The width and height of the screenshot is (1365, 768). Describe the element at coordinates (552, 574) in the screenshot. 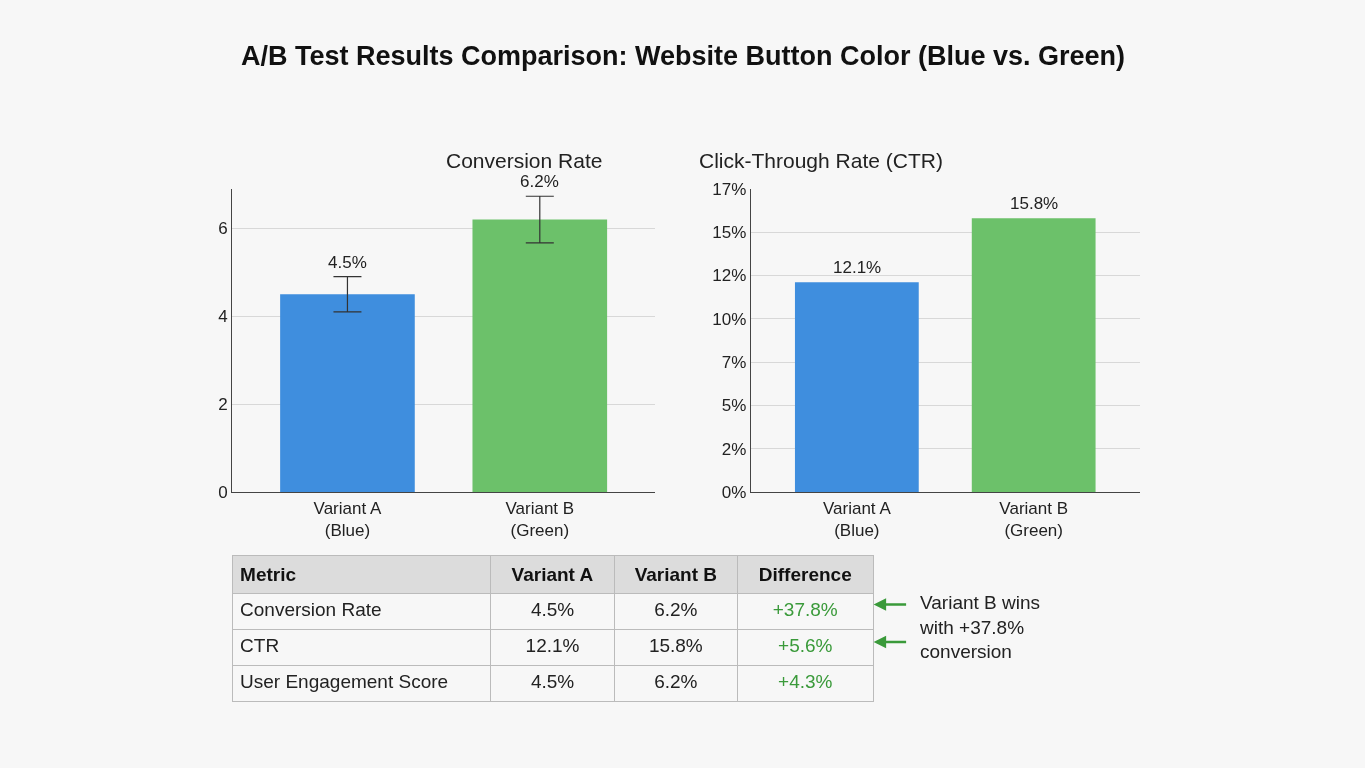

I see `category-label: Variant A` at that location.